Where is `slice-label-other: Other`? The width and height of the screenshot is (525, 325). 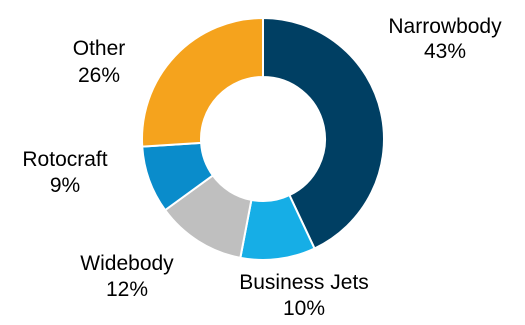 slice-label-other: Other is located at coordinates (99, 48).